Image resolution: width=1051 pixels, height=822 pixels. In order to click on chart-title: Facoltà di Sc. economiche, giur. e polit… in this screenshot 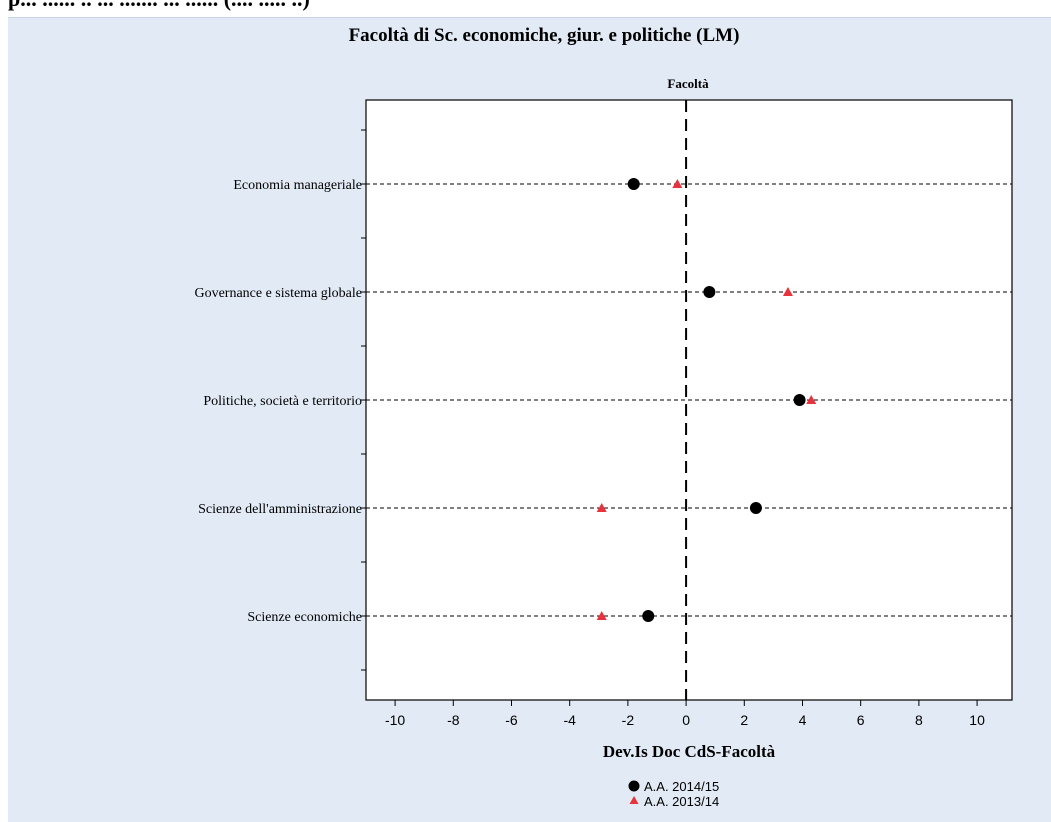, I will do `click(544, 35)`.